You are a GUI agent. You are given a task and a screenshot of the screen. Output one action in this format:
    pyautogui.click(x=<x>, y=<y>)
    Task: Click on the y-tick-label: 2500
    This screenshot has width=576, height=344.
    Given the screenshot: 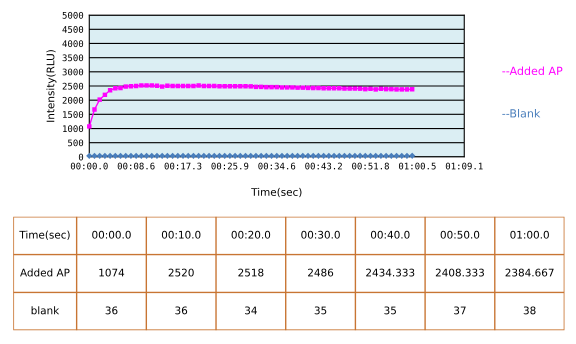 What is the action you would take?
    pyautogui.click(x=73, y=86)
    